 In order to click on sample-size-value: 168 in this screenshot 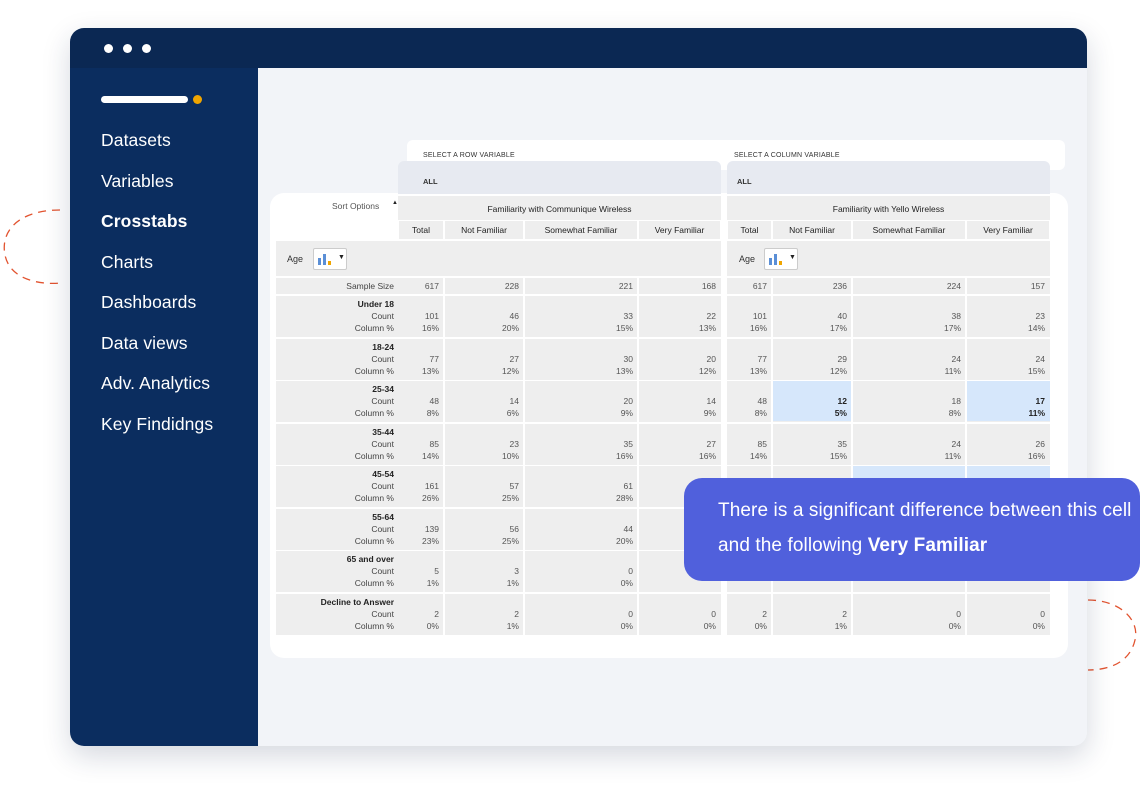, I will do `click(708, 286)`.